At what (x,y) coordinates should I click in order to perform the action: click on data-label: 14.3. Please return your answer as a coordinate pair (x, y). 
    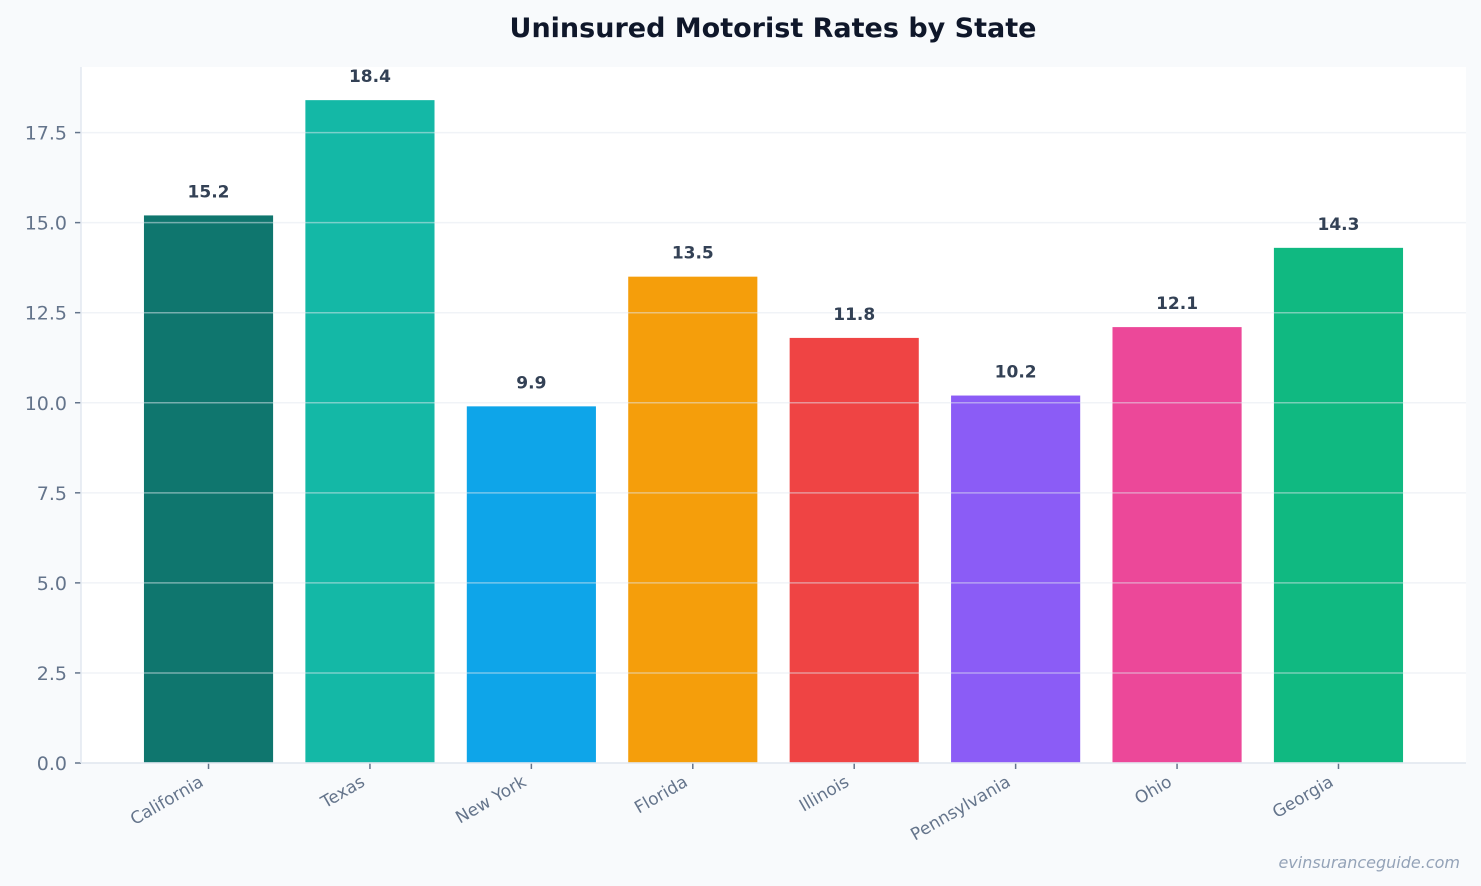
    Looking at the image, I should click on (1339, 225).